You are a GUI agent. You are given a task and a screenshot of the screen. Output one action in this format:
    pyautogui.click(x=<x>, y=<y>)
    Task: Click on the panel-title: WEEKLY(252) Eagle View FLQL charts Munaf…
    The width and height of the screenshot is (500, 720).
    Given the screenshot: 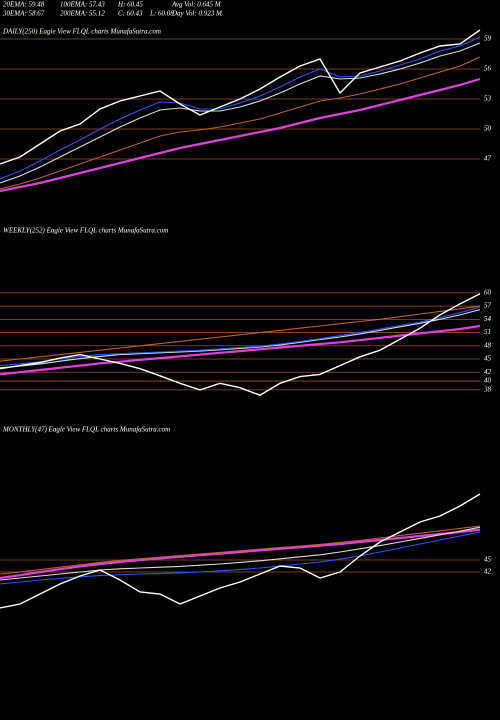 What is the action you would take?
    pyautogui.click(x=85, y=231)
    